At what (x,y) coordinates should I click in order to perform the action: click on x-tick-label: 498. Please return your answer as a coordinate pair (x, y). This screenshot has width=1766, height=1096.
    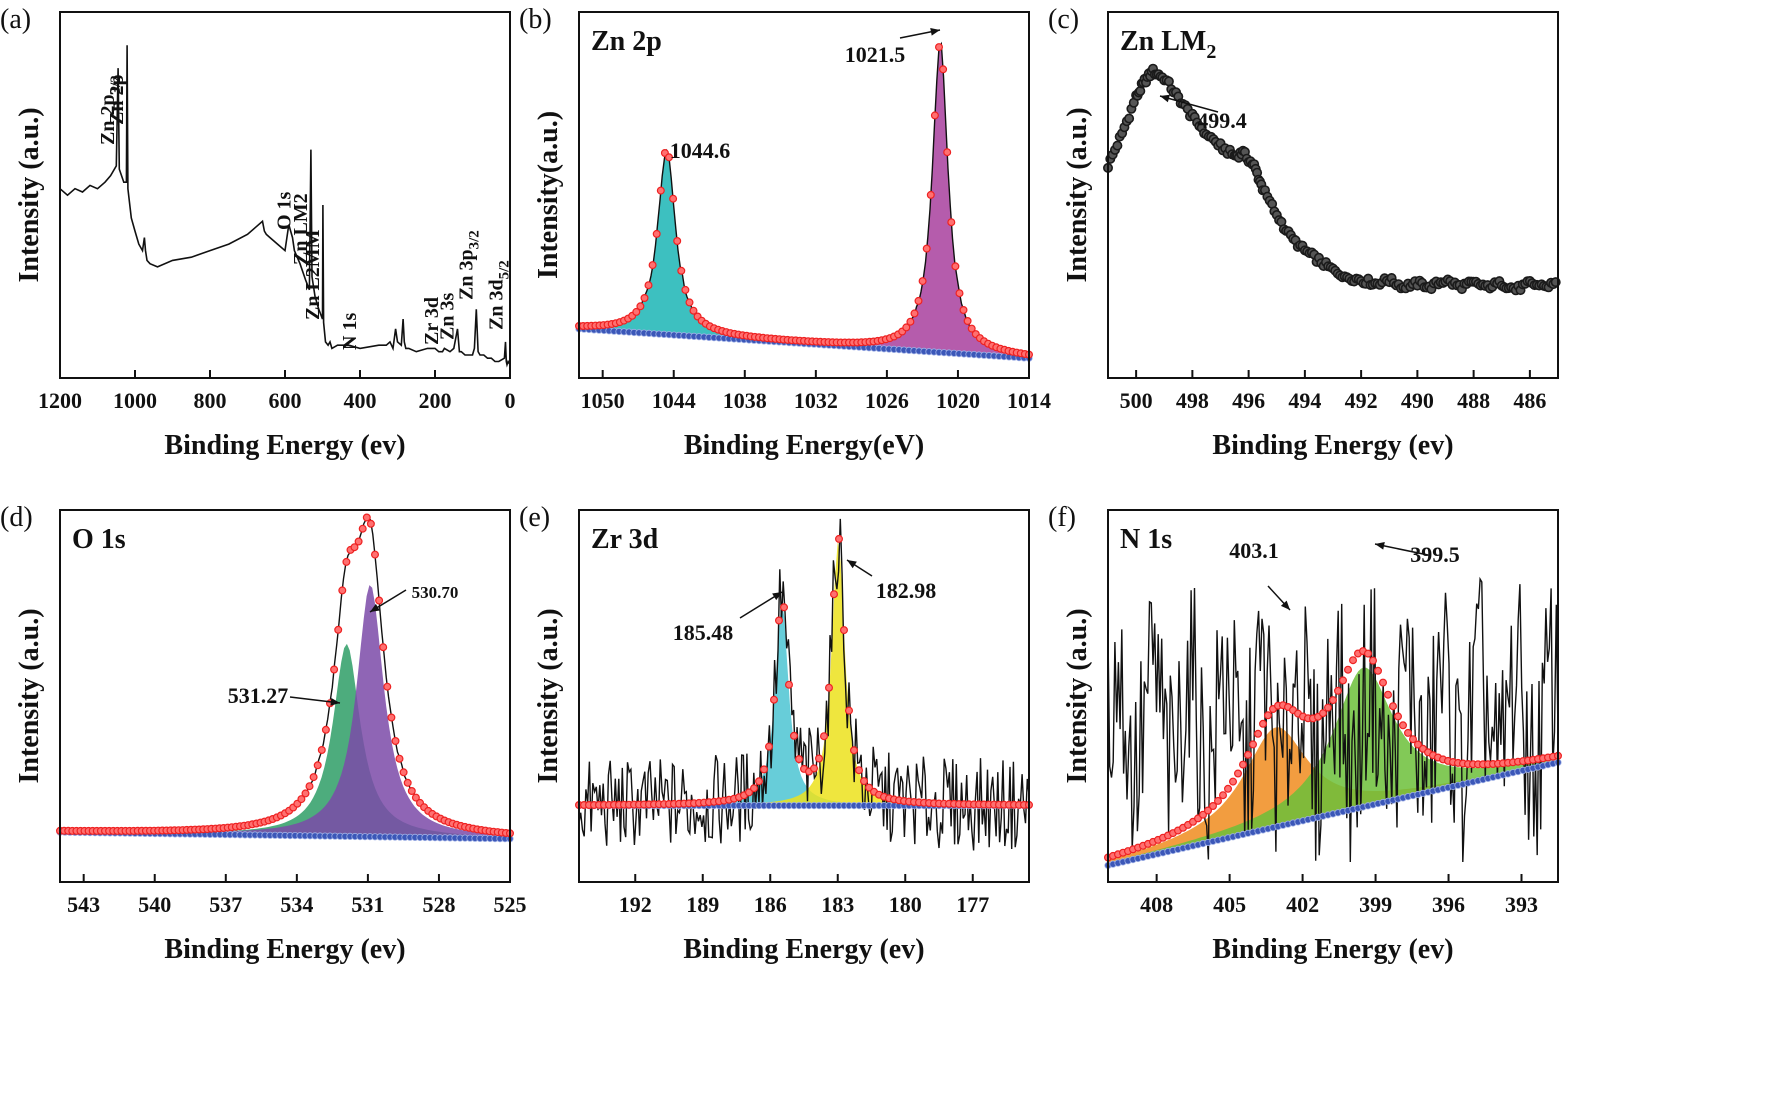
    Looking at the image, I should click on (1192, 400).